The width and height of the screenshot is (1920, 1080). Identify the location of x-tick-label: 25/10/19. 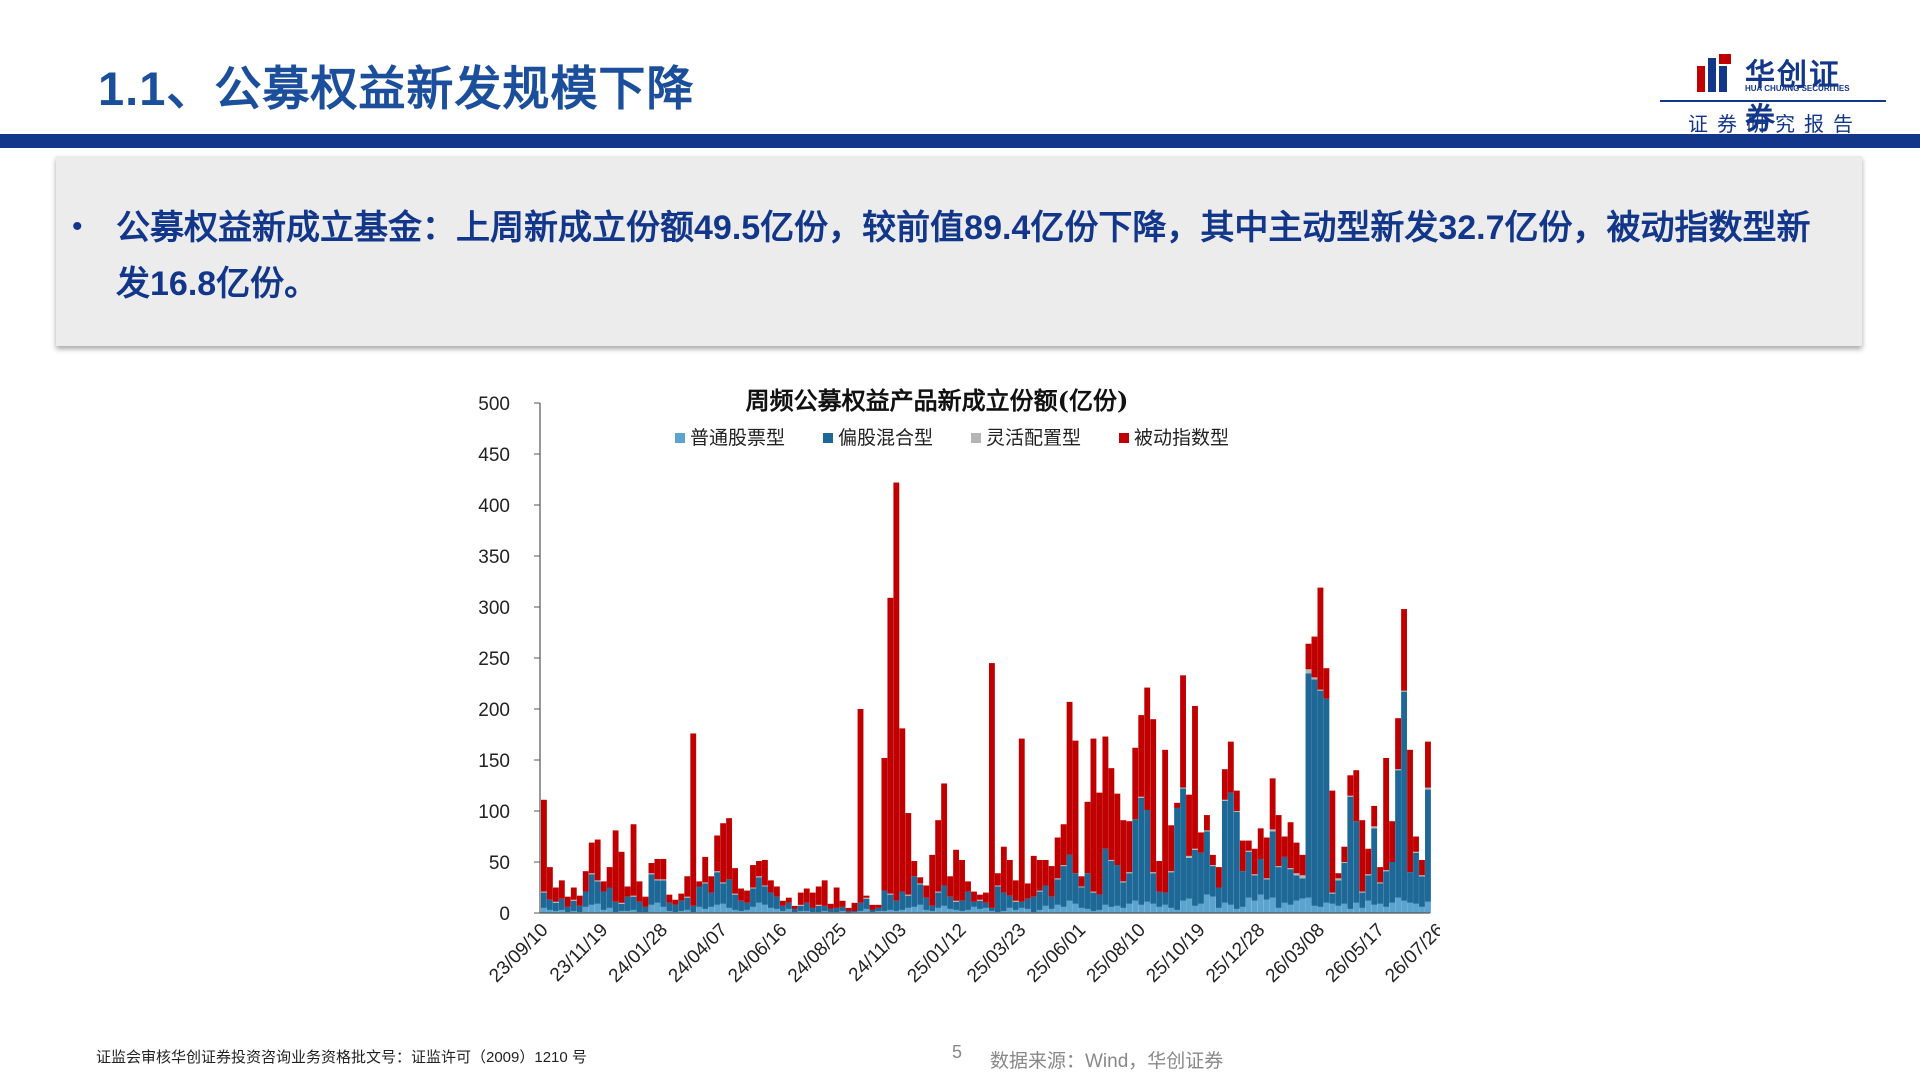
(1175, 953).